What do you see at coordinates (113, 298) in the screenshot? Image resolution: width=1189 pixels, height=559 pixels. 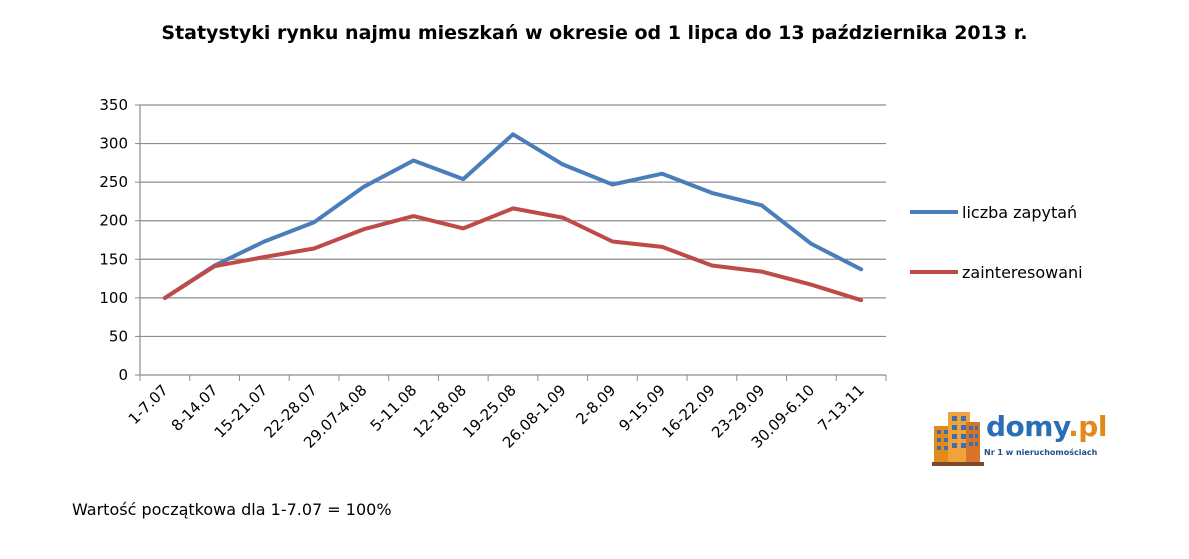 I see `y-tick-label: 100` at bounding box center [113, 298].